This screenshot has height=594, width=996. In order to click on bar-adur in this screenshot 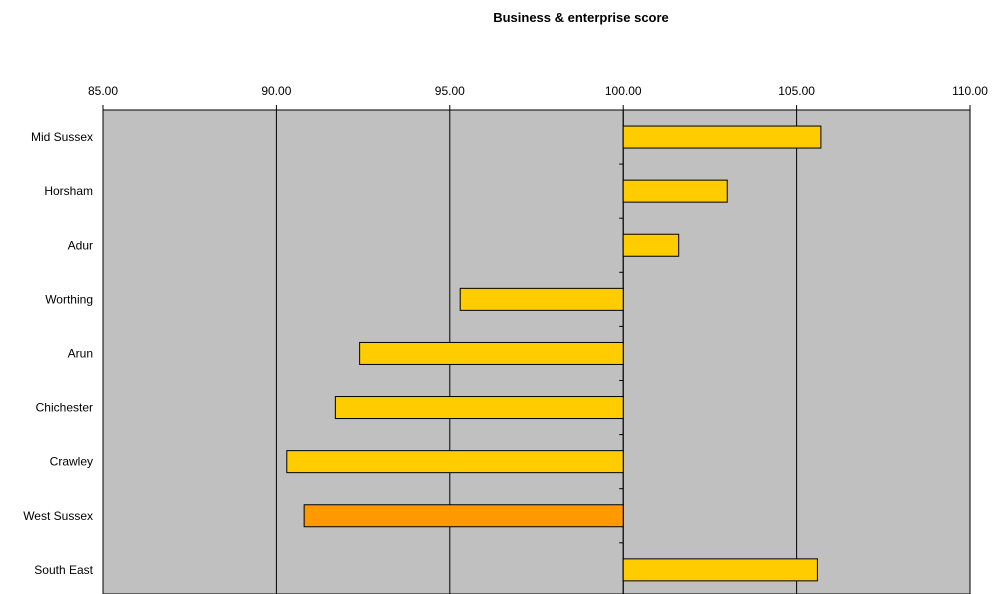, I will do `click(651, 245)`.